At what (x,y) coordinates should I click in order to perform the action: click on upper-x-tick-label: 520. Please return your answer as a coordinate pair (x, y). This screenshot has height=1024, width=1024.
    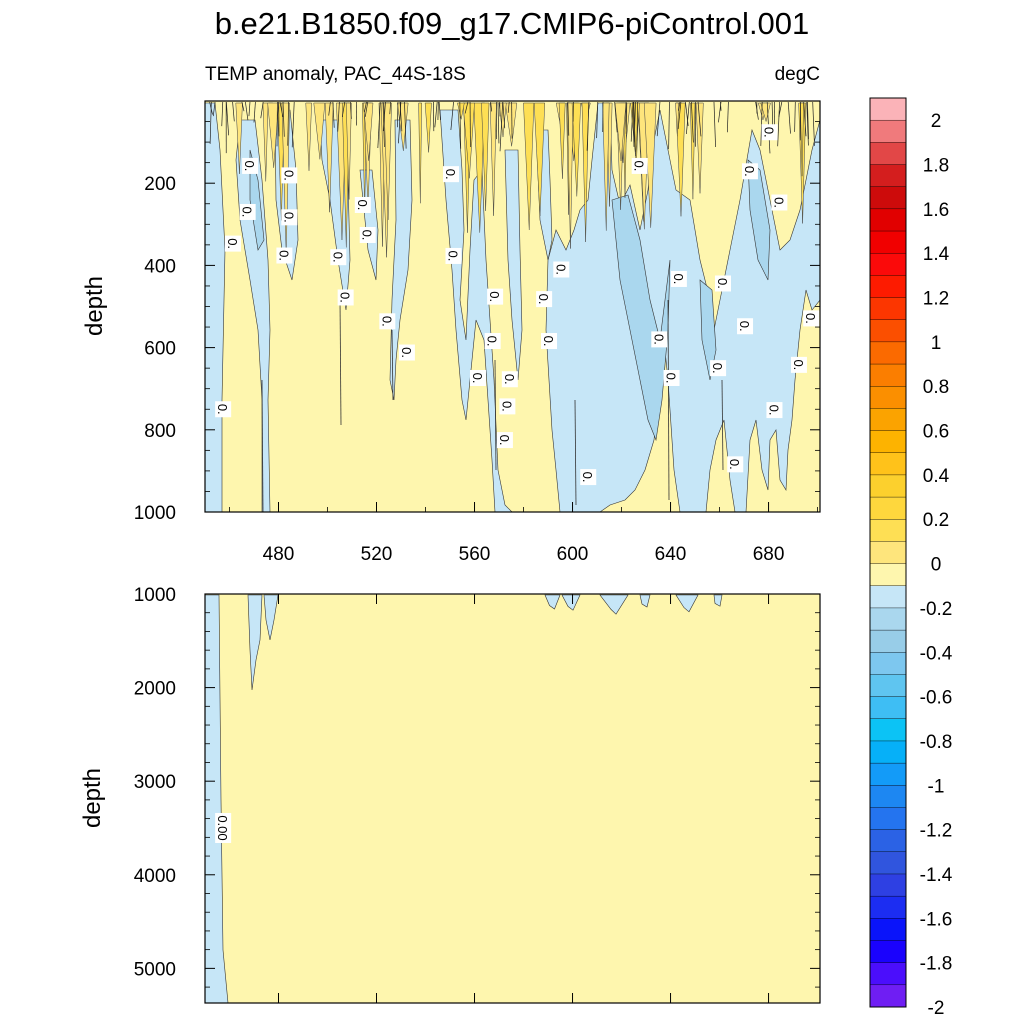
    Looking at the image, I should click on (377, 554).